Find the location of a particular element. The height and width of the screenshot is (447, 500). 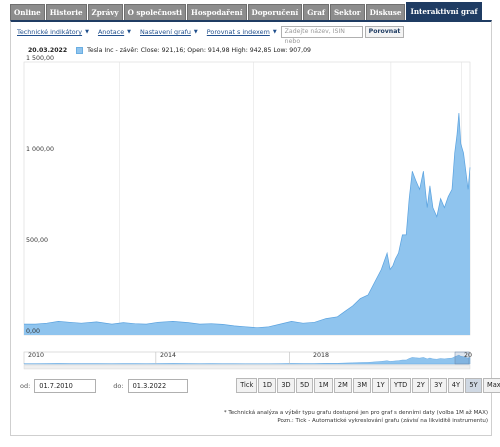

range-max-button: Max is located at coordinates (491, 385).